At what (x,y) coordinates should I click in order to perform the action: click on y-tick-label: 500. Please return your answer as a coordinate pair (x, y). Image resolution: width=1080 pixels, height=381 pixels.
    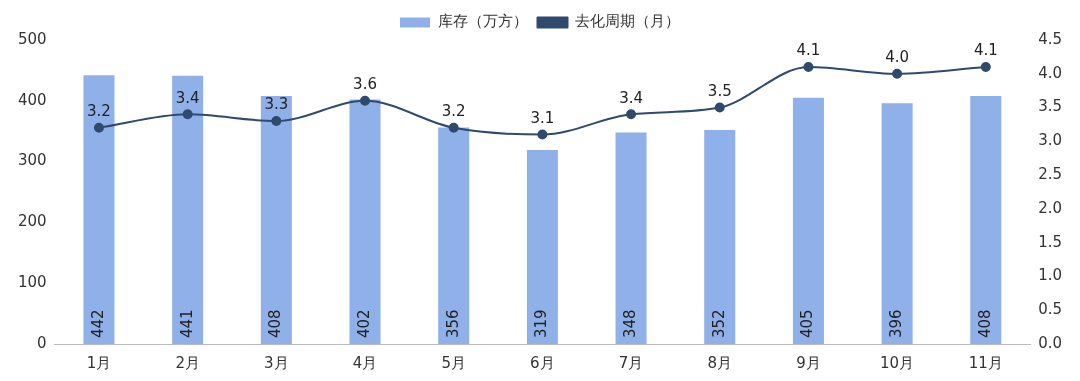
    Looking at the image, I should click on (32, 38).